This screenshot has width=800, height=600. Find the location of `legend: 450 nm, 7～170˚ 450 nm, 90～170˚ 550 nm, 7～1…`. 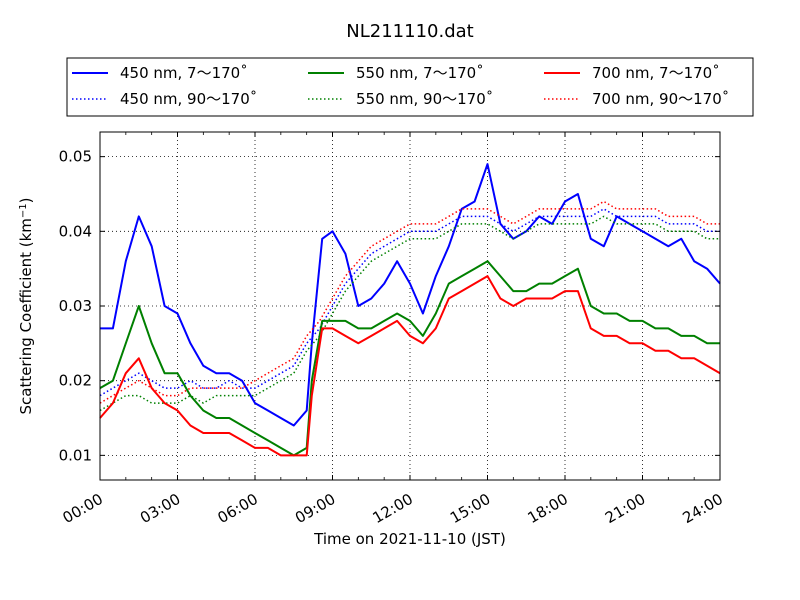

legend: 450 nm, 7～170˚ 450 nm, 90～170˚ 550 nm, 7～1… is located at coordinates (410, 87).